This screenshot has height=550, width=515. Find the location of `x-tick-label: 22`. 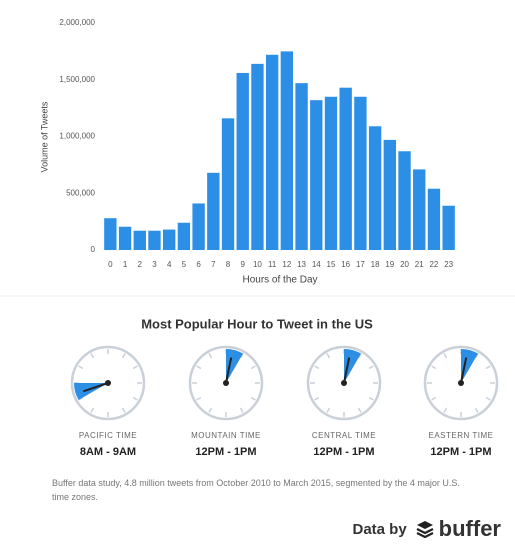

x-tick-label: 22 is located at coordinates (433, 264).